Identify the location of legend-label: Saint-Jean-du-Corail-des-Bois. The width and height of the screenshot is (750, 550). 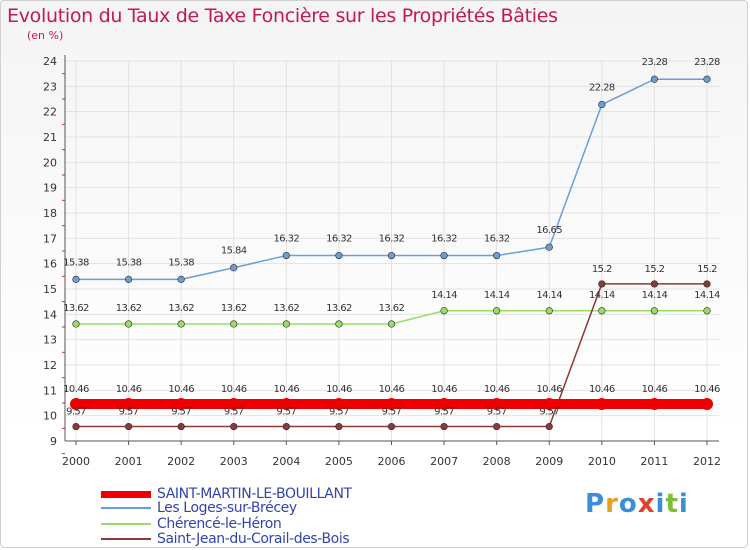
(253, 539).